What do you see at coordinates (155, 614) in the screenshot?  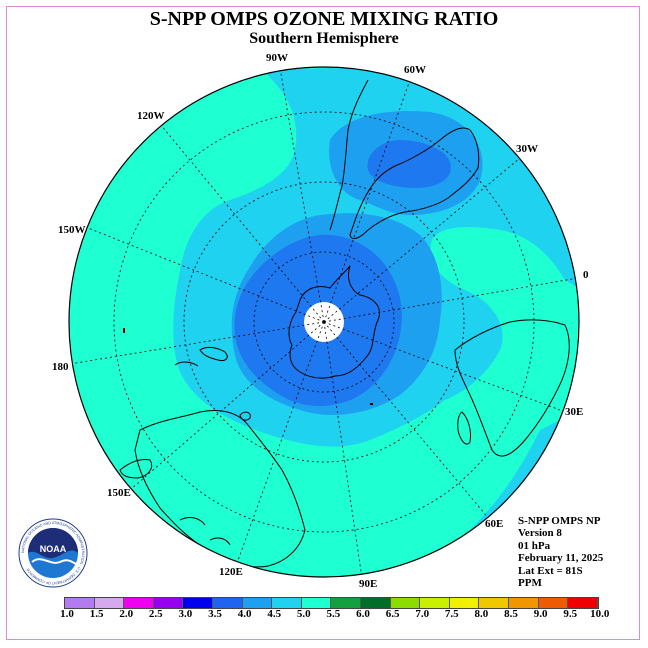 I see `colorbar-tick-label: 2.5` at bounding box center [155, 614].